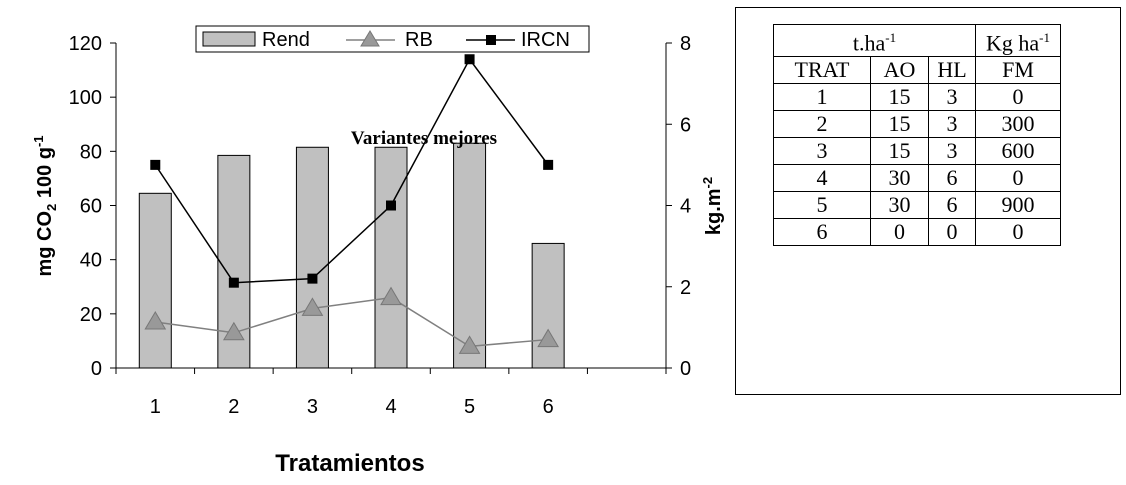 The height and width of the screenshot is (485, 1126). I want to click on table-column-header-row: TRAT AO HL FM, so click(917, 70).